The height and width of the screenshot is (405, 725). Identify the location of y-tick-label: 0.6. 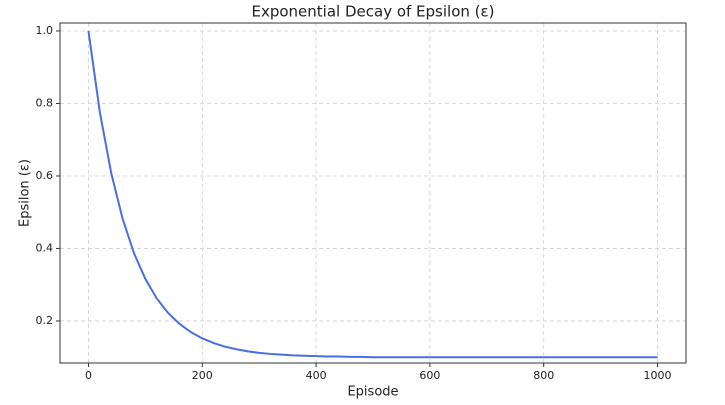
(45, 175).